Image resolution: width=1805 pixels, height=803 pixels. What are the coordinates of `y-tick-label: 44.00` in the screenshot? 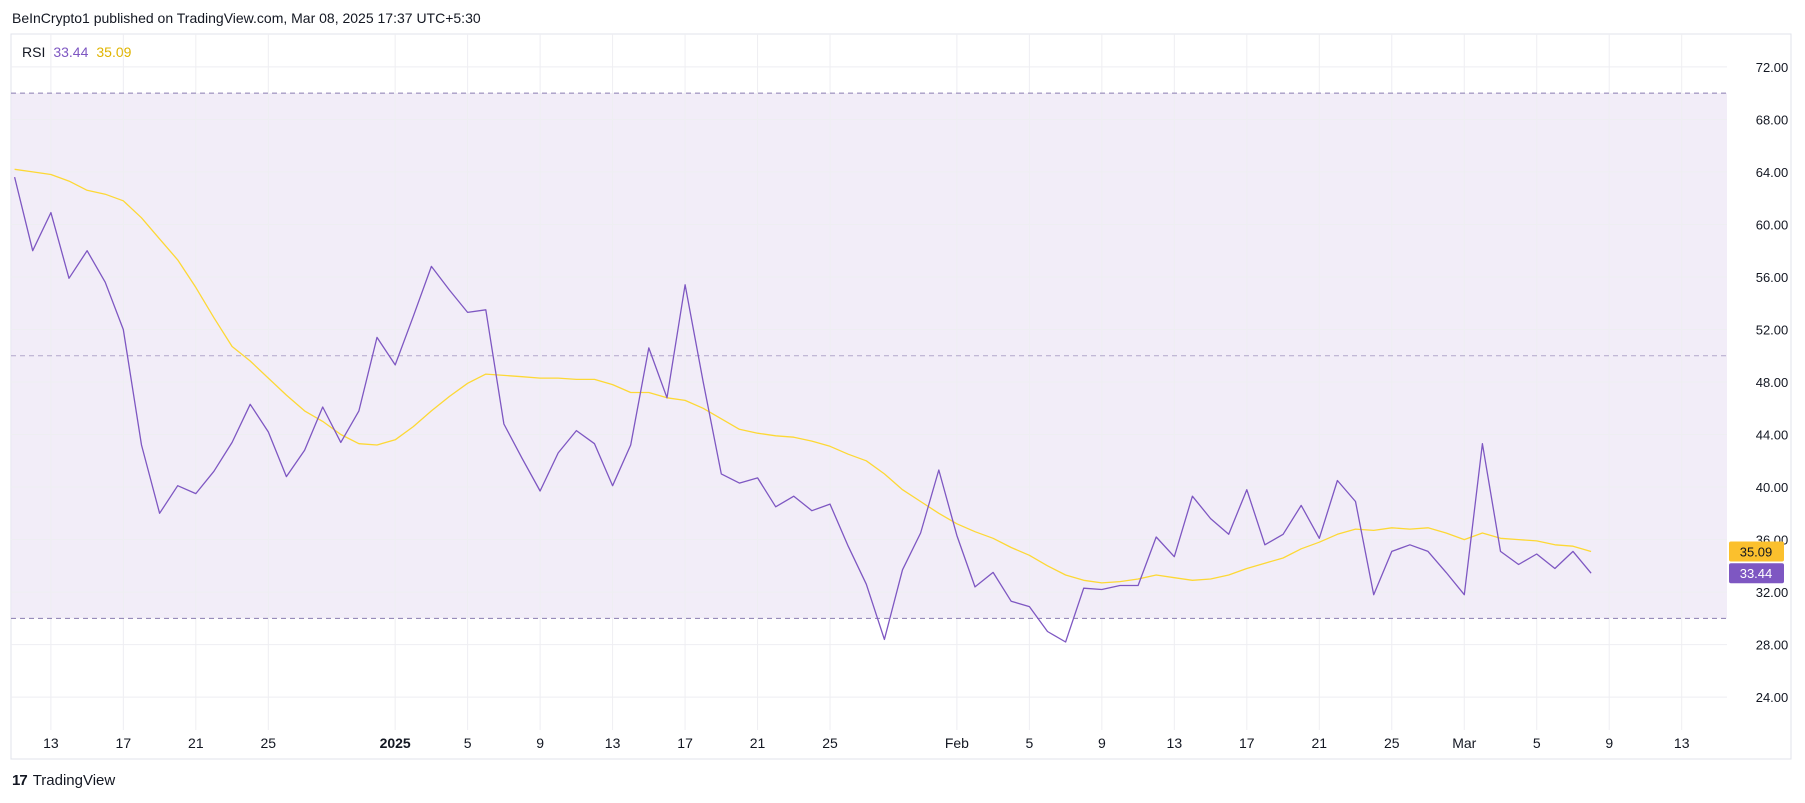 It's located at (1772, 435).